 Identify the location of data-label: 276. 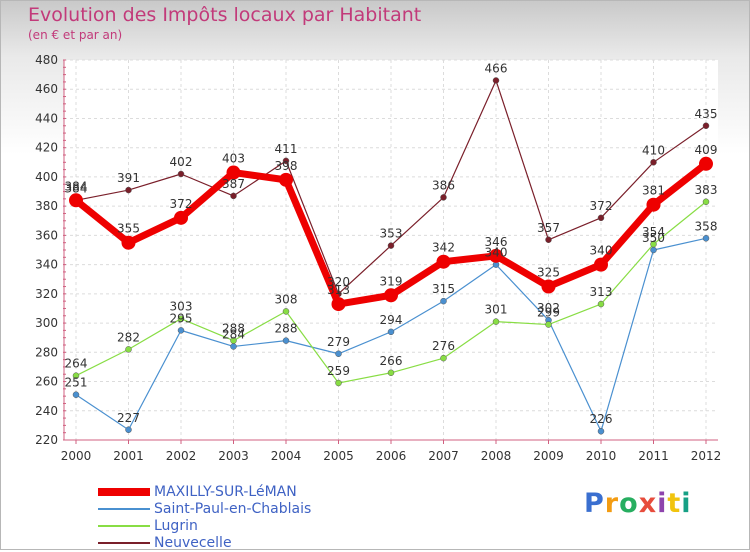
(443, 346).